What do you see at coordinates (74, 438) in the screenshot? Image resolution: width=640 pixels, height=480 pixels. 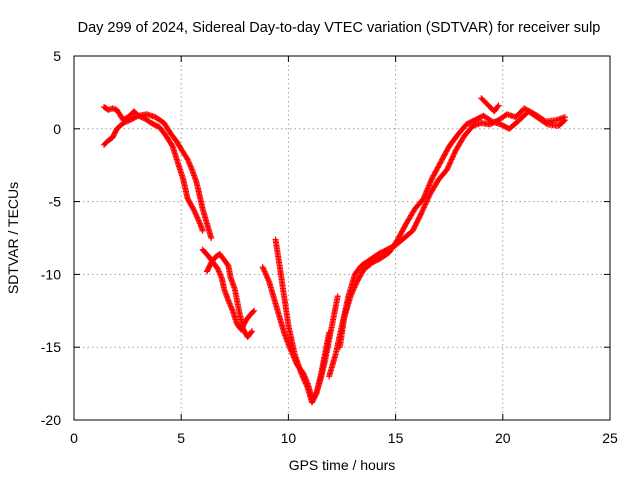 I see `x-tick-label: 0` at bounding box center [74, 438].